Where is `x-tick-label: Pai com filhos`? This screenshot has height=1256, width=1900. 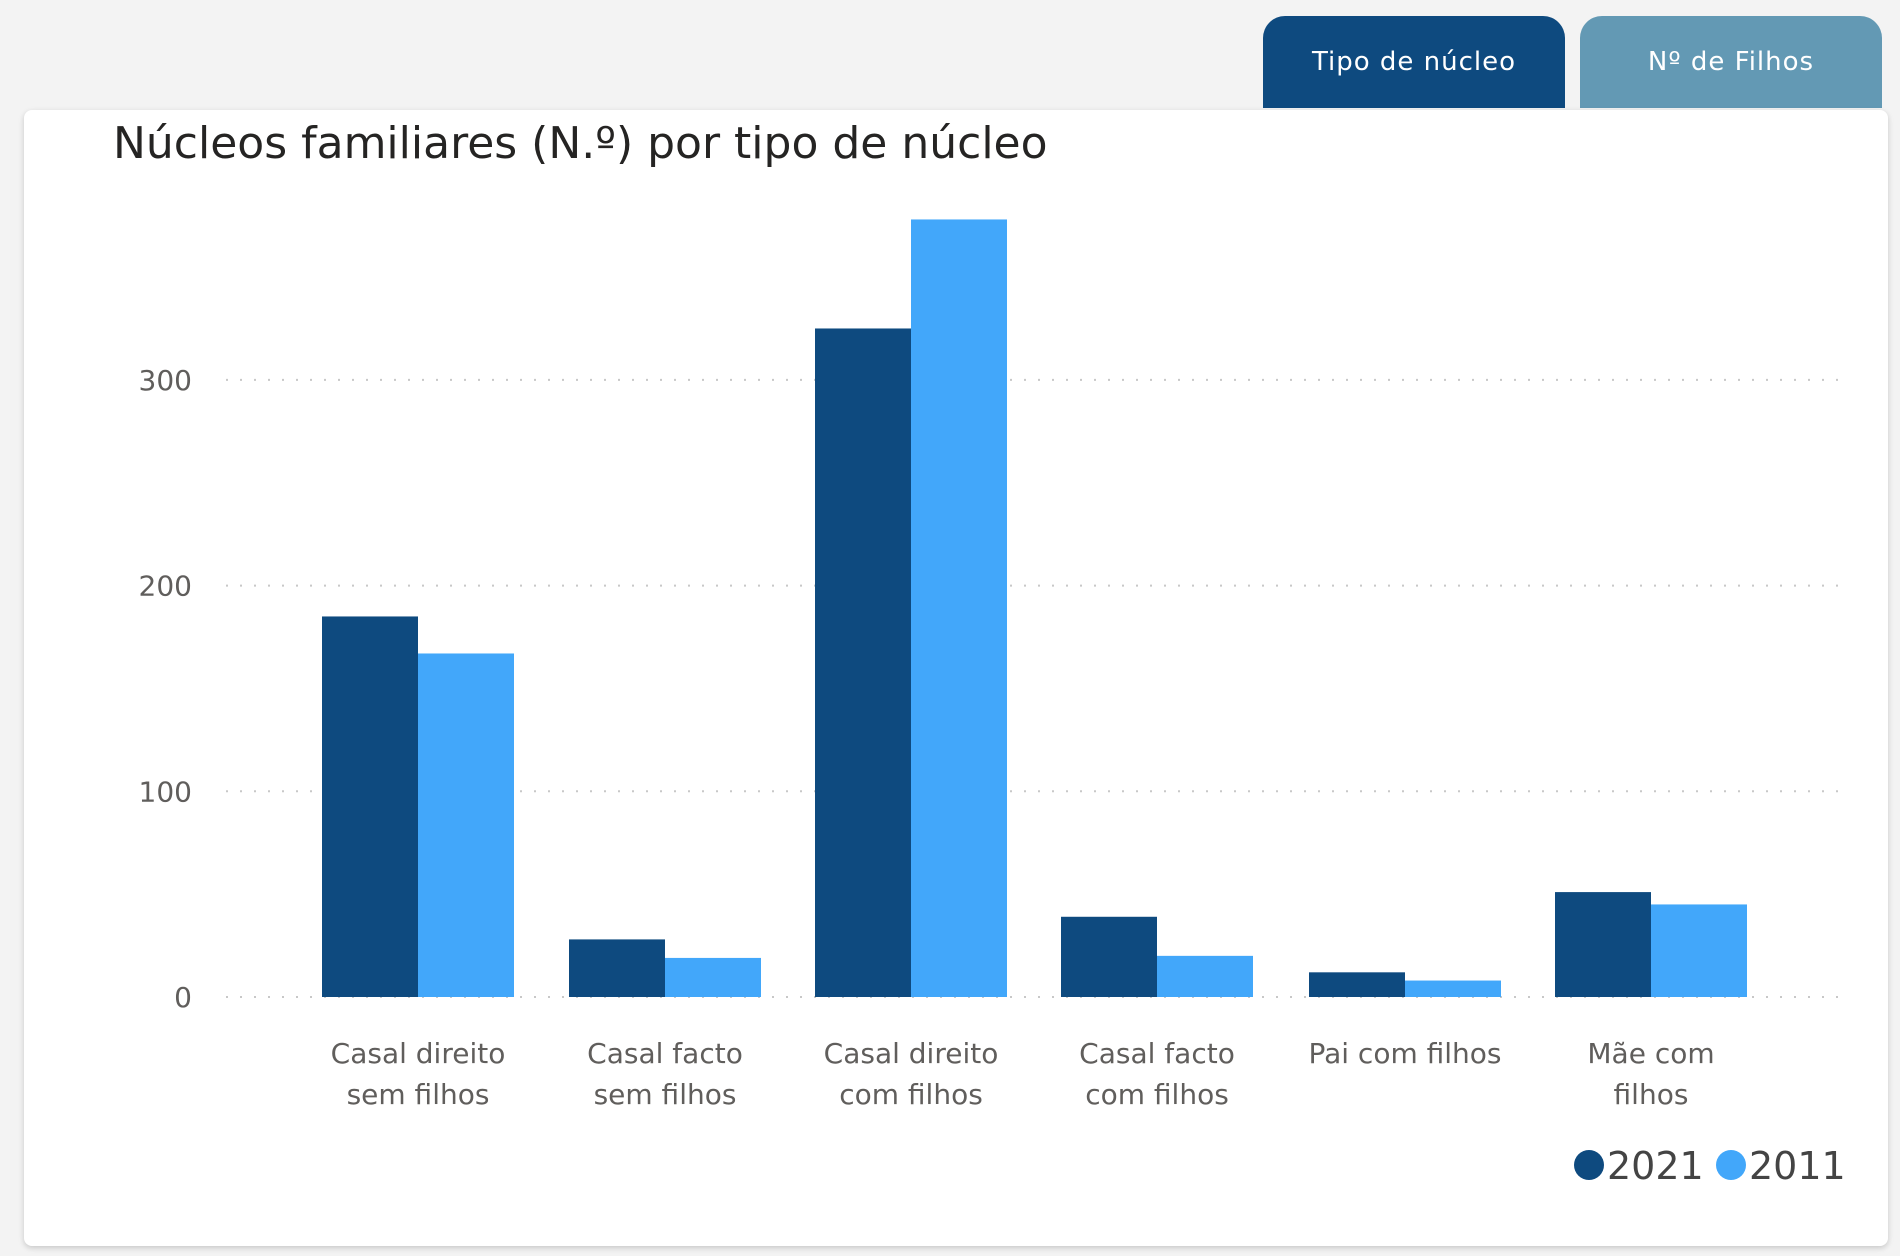
x-tick-label: Pai com filhos is located at coordinates (1404, 1053).